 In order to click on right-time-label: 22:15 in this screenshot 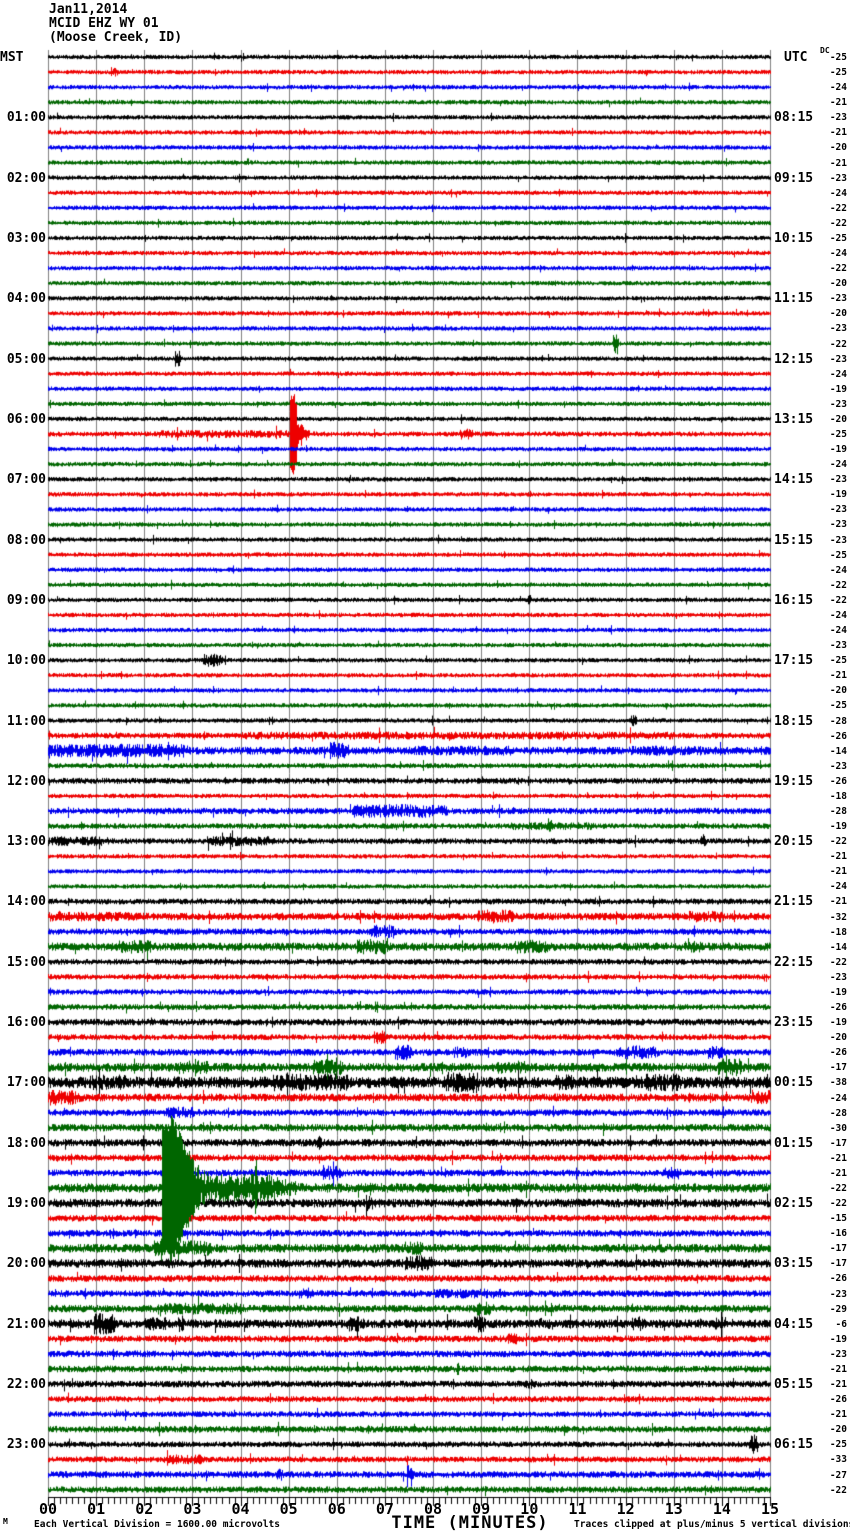, I will do `click(794, 962)`.